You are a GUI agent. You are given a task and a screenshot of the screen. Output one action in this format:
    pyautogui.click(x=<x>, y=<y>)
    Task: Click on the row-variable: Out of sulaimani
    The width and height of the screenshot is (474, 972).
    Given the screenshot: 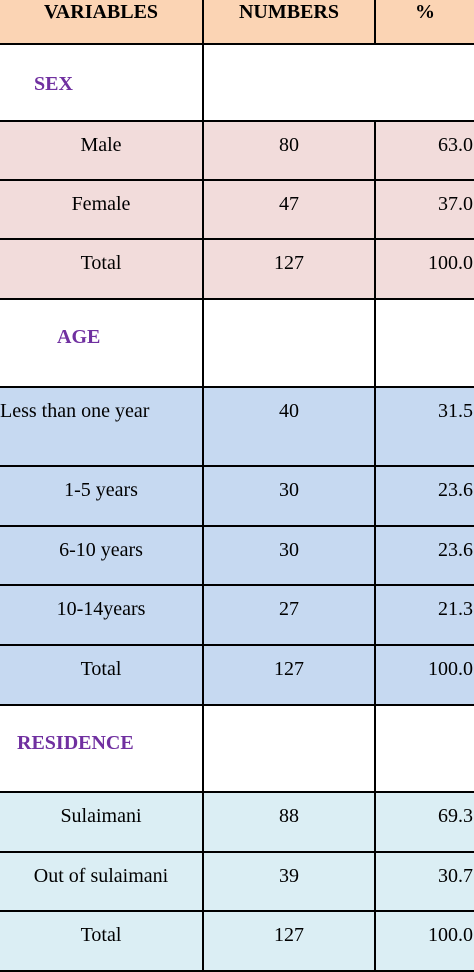 What is the action you would take?
    pyautogui.click(x=102, y=881)
    